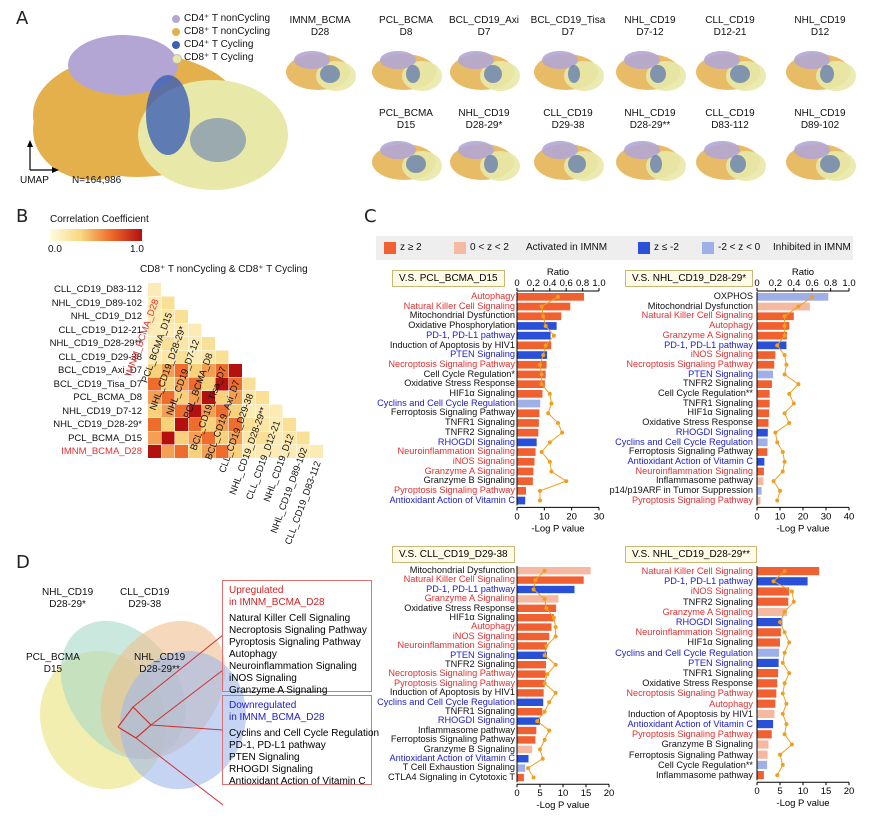  I want to click on chart-category-label: Cell Cycle Regulation**, so click(705, 393).